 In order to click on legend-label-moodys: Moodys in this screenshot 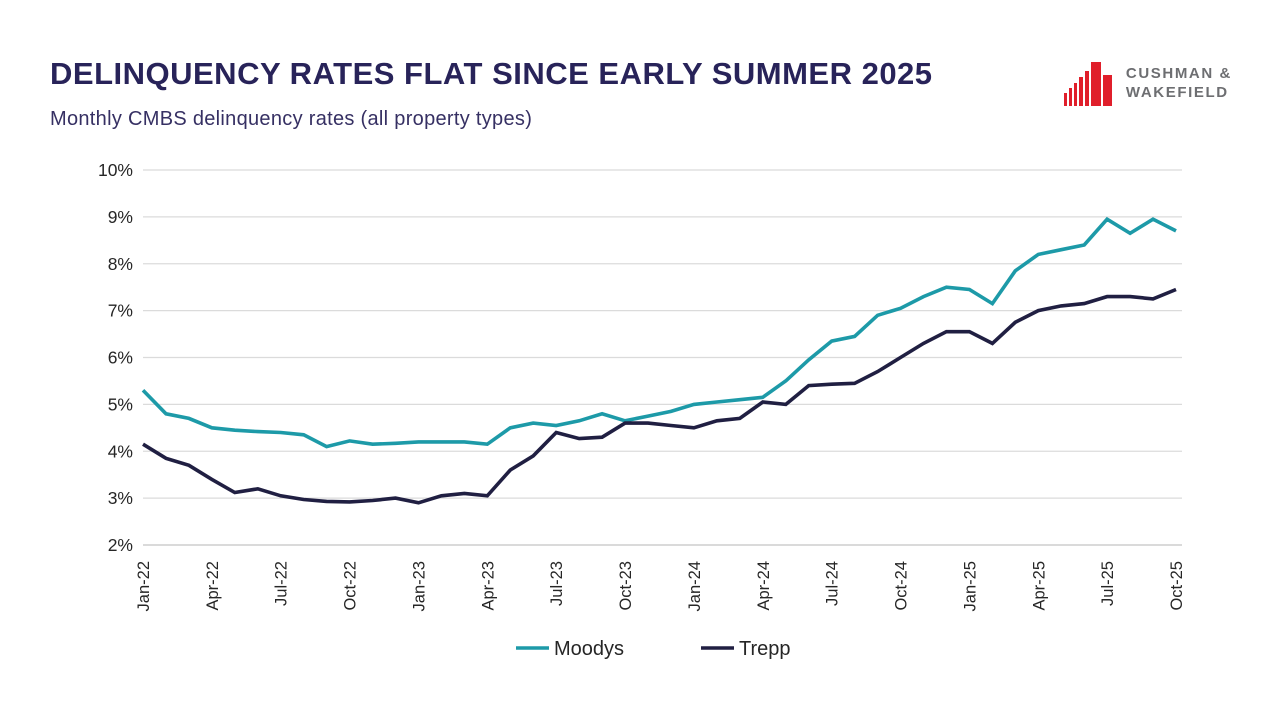, I will do `click(589, 649)`.